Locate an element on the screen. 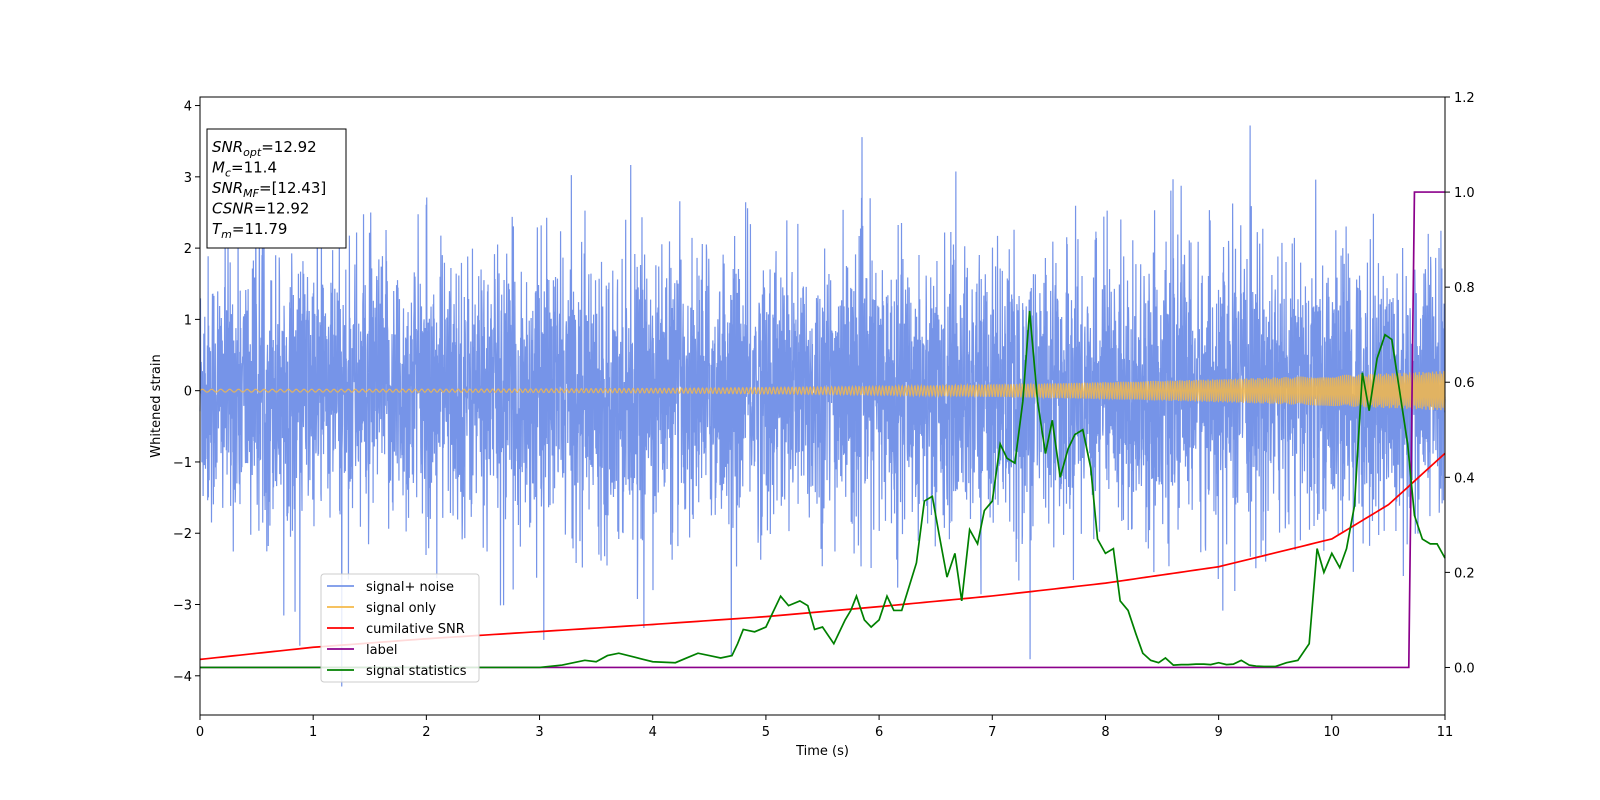  x-tick-label: 9 is located at coordinates (1218, 732).